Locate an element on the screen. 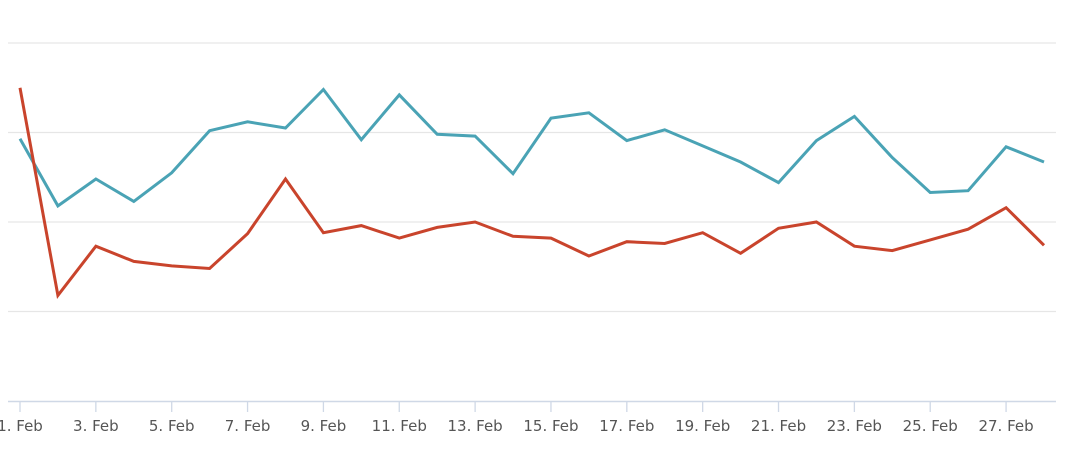 This screenshot has width=1068, height=462. x-tick-label: 25. Feb is located at coordinates (930, 426).